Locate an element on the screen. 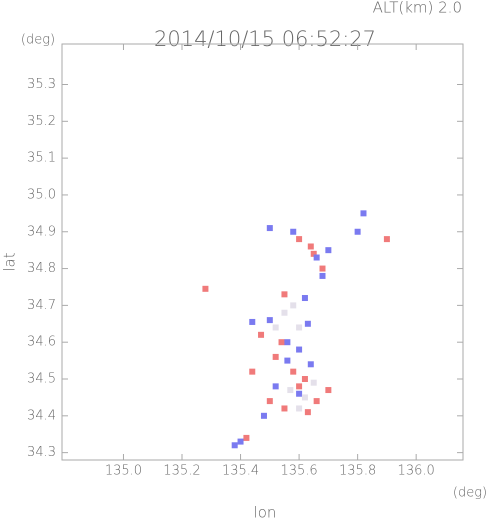 The image size is (491, 521). x-axis-label: lon is located at coordinates (265, 512).